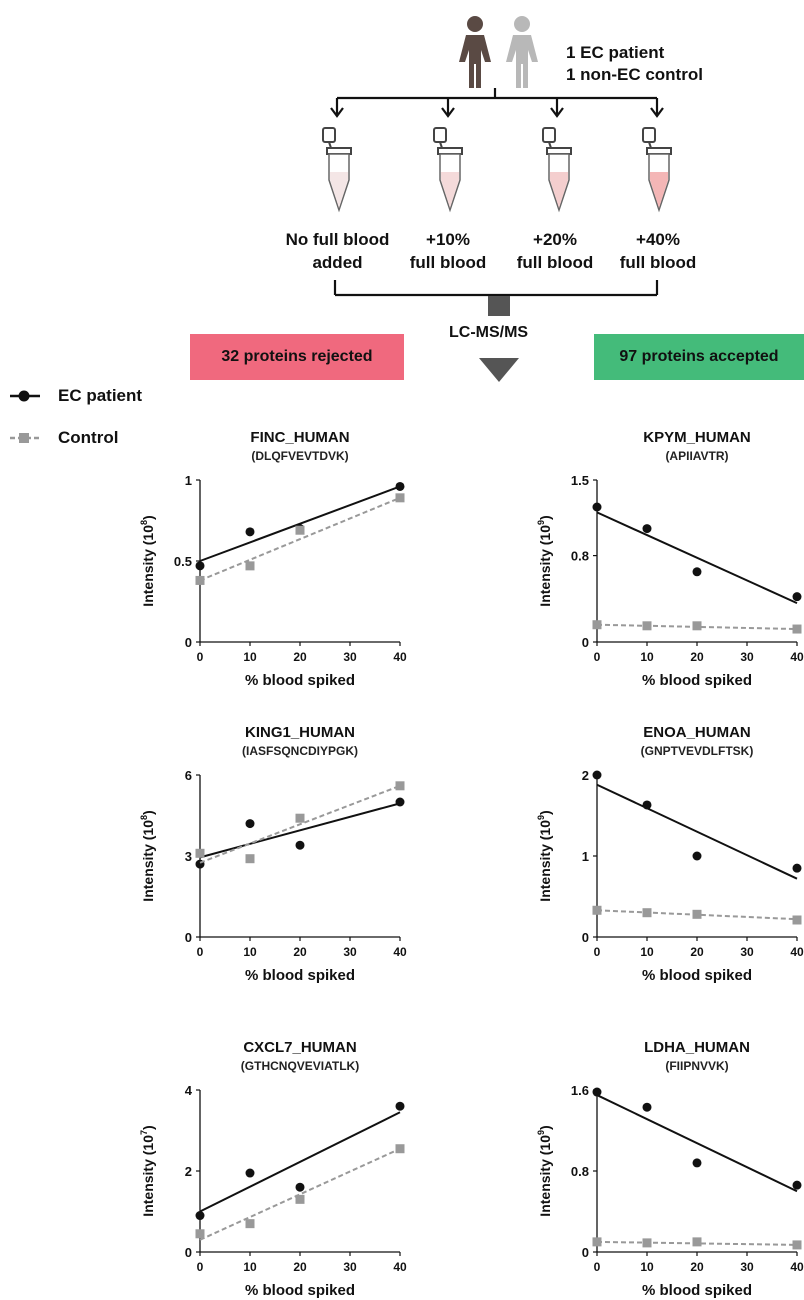 The height and width of the screenshot is (1300, 804). I want to click on workflow-diagram, so click(497, 199).